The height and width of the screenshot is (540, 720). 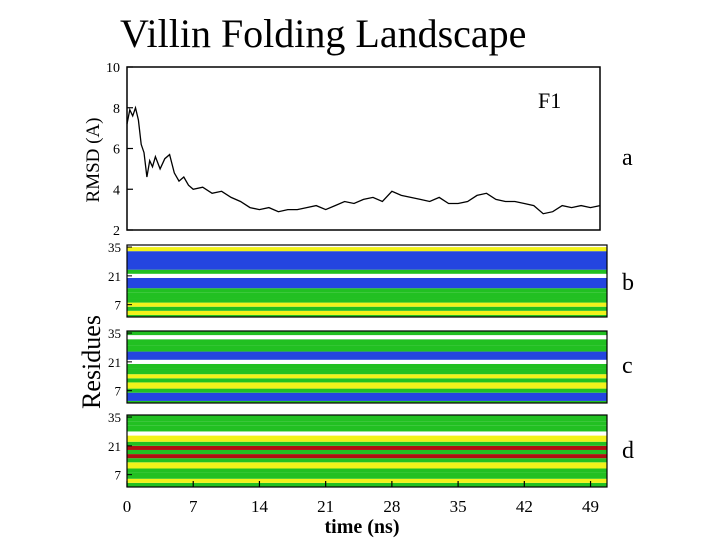 What do you see at coordinates (628, 283) in the screenshot?
I see `panel-letter-b: b` at bounding box center [628, 283].